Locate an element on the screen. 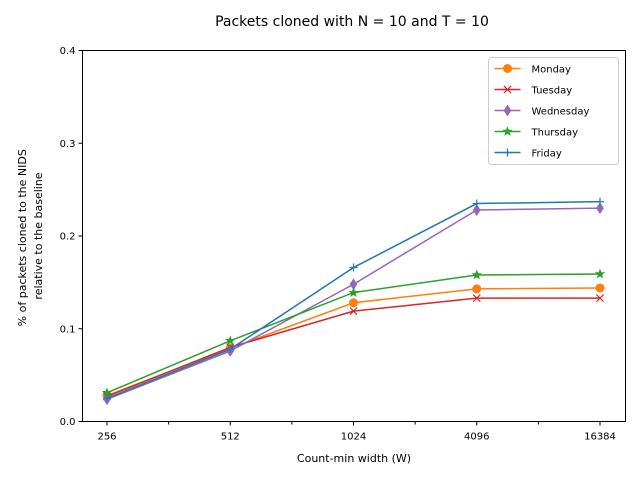 Image resolution: width=640 pixels, height=480 pixels. chart-title: Packets cloned with N = 10 and T = 10 is located at coordinates (352, 22).